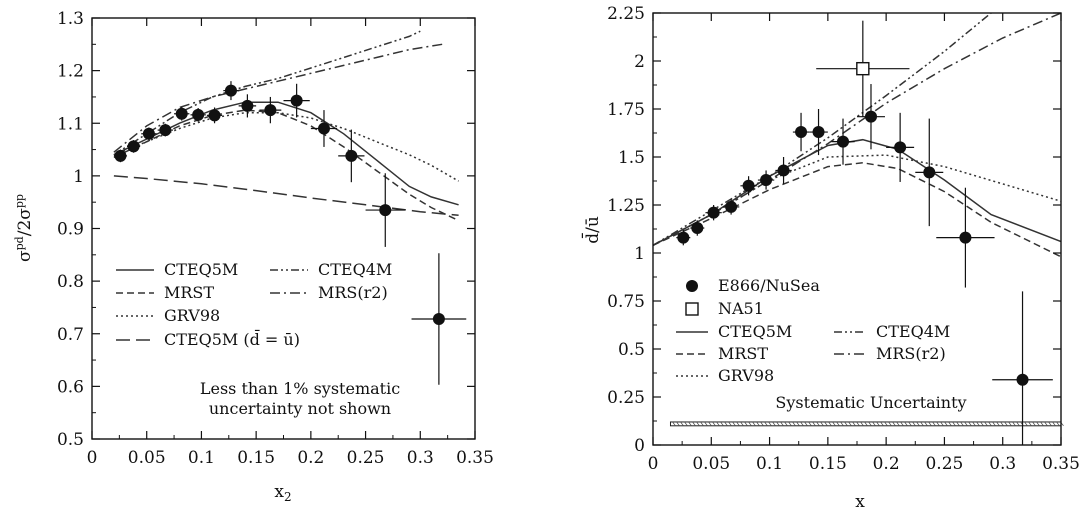 This screenshot has width=1083, height=517. I want to click on left-y-tick-label: 0.7, so click(70, 335).